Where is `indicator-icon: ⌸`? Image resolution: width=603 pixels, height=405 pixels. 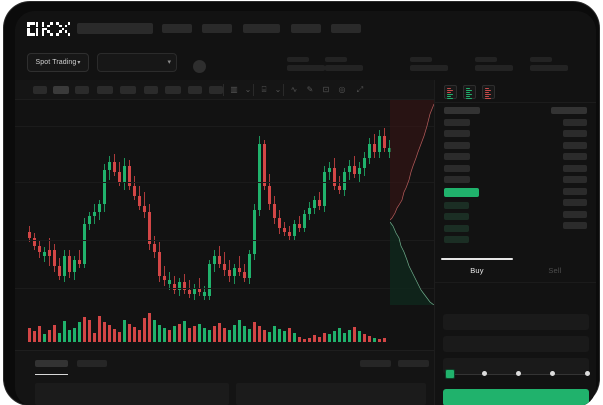
indicator-icon: ⌸ is located at coordinates (264, 89).